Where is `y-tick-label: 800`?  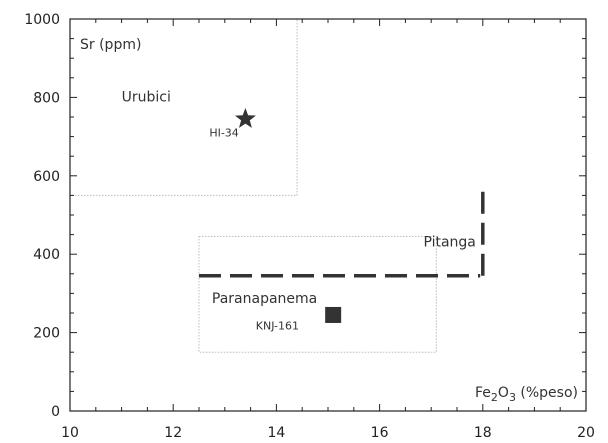 y-tick-label: 800 is located at coordinates (46, 98).